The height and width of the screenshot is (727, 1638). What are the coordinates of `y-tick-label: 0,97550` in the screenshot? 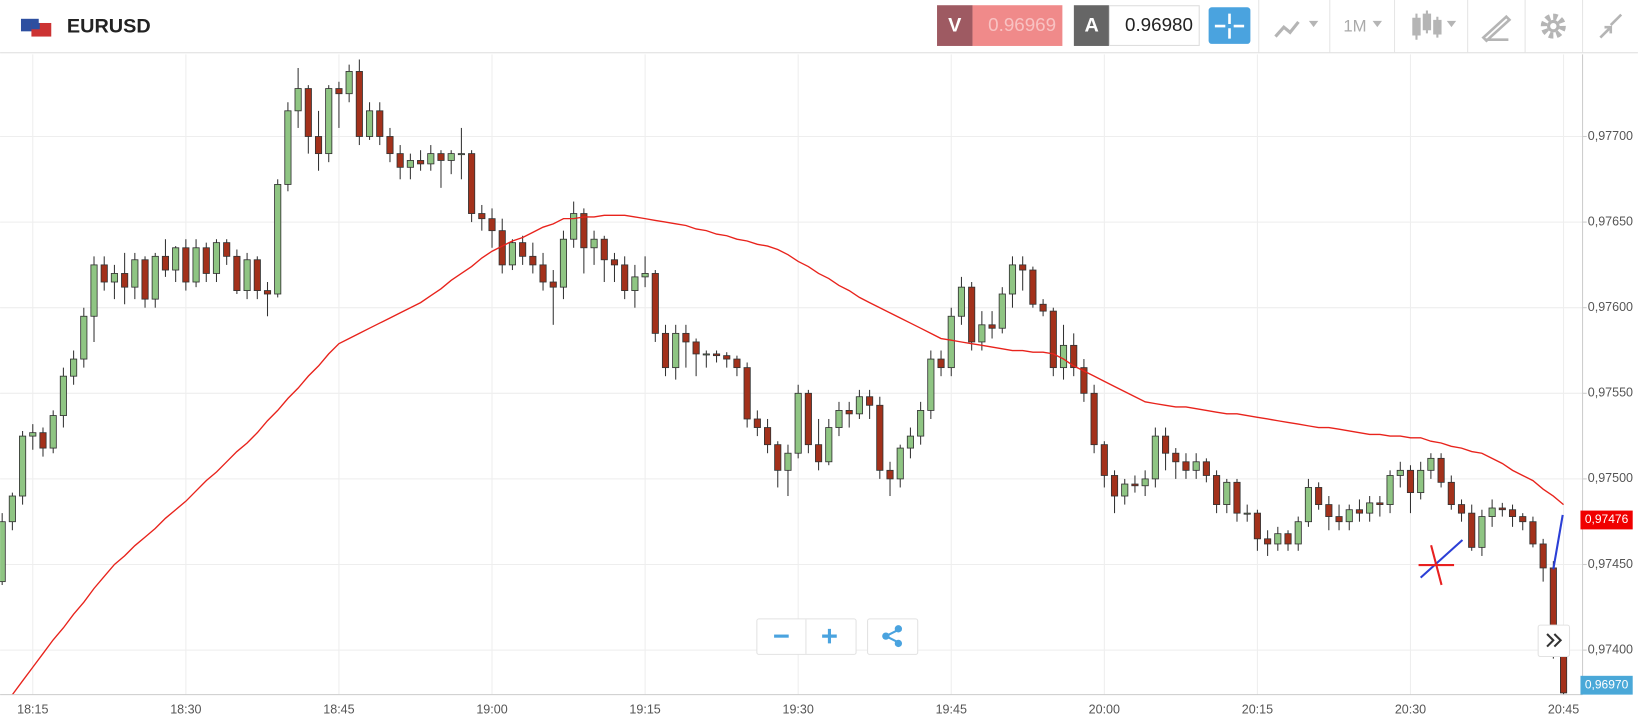 It's located at (1610, 393).